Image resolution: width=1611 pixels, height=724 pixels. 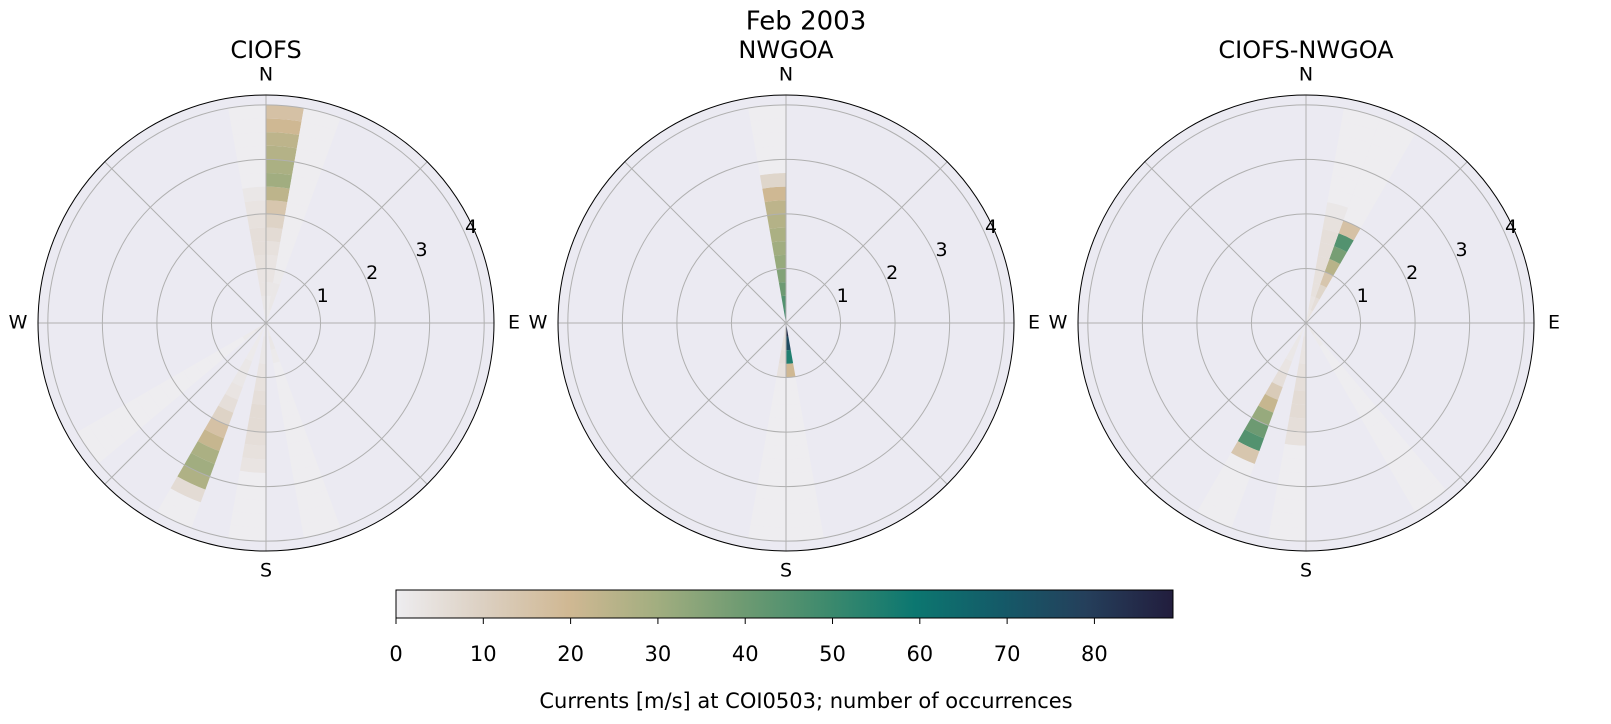 What do you see at coordinates (570, 654) in the screenshot?
I see `colorbar-tick-label: 20` at bounding box center [570, 654].